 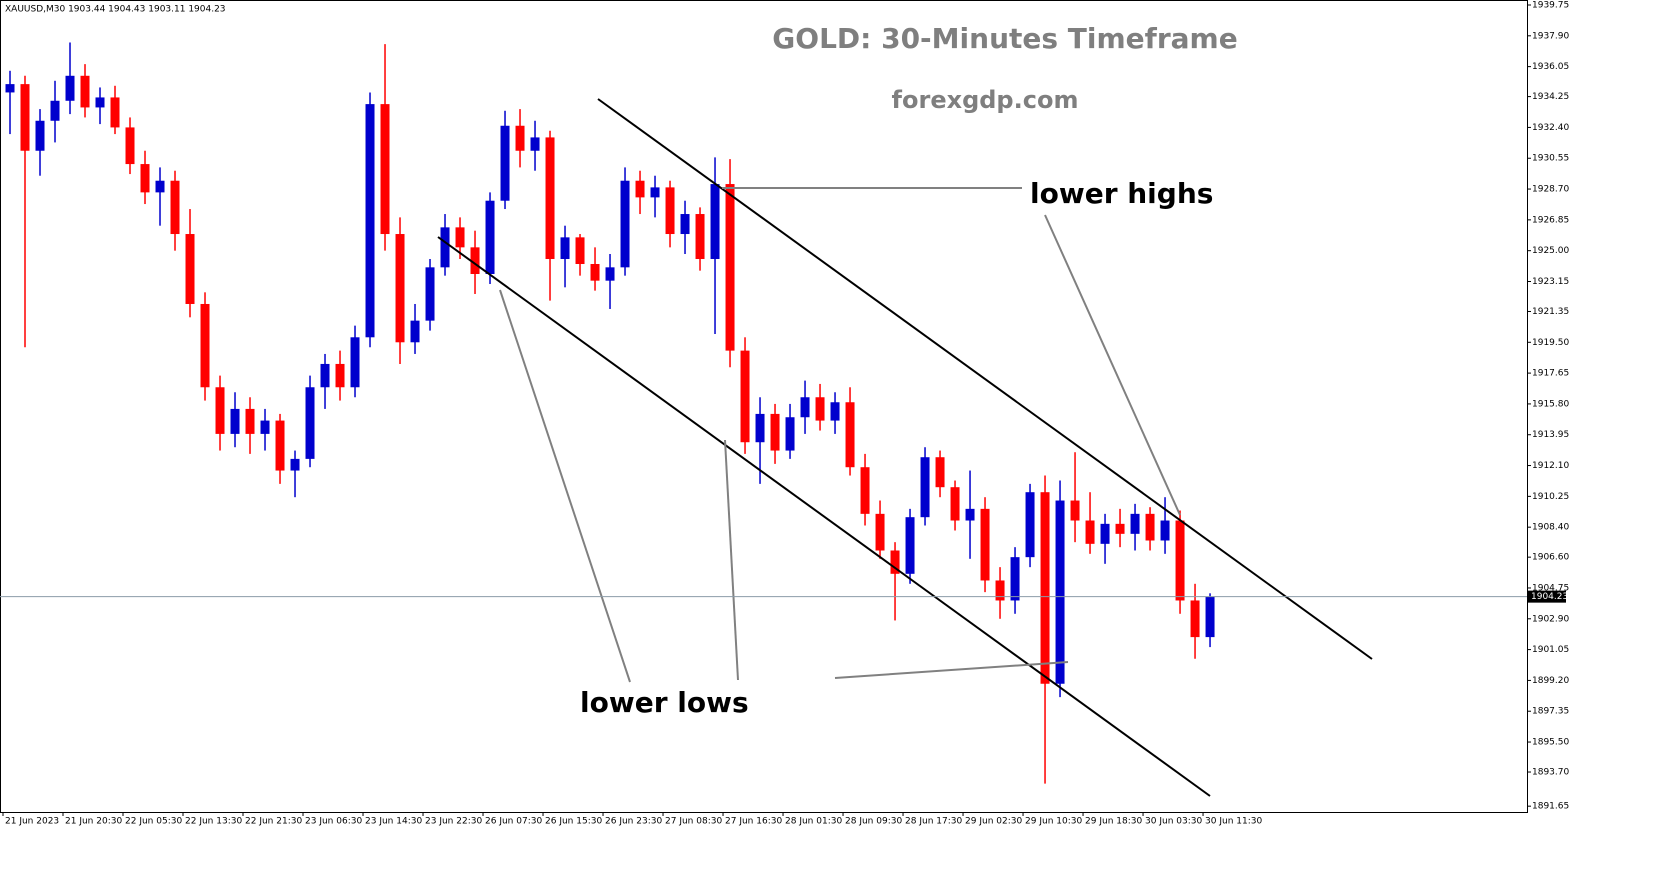 What do you see at coordinates (873, 822) in the screenshot?
I see `x-tick-label: 28 Jun 09:30` at bounding box center [873, 822].